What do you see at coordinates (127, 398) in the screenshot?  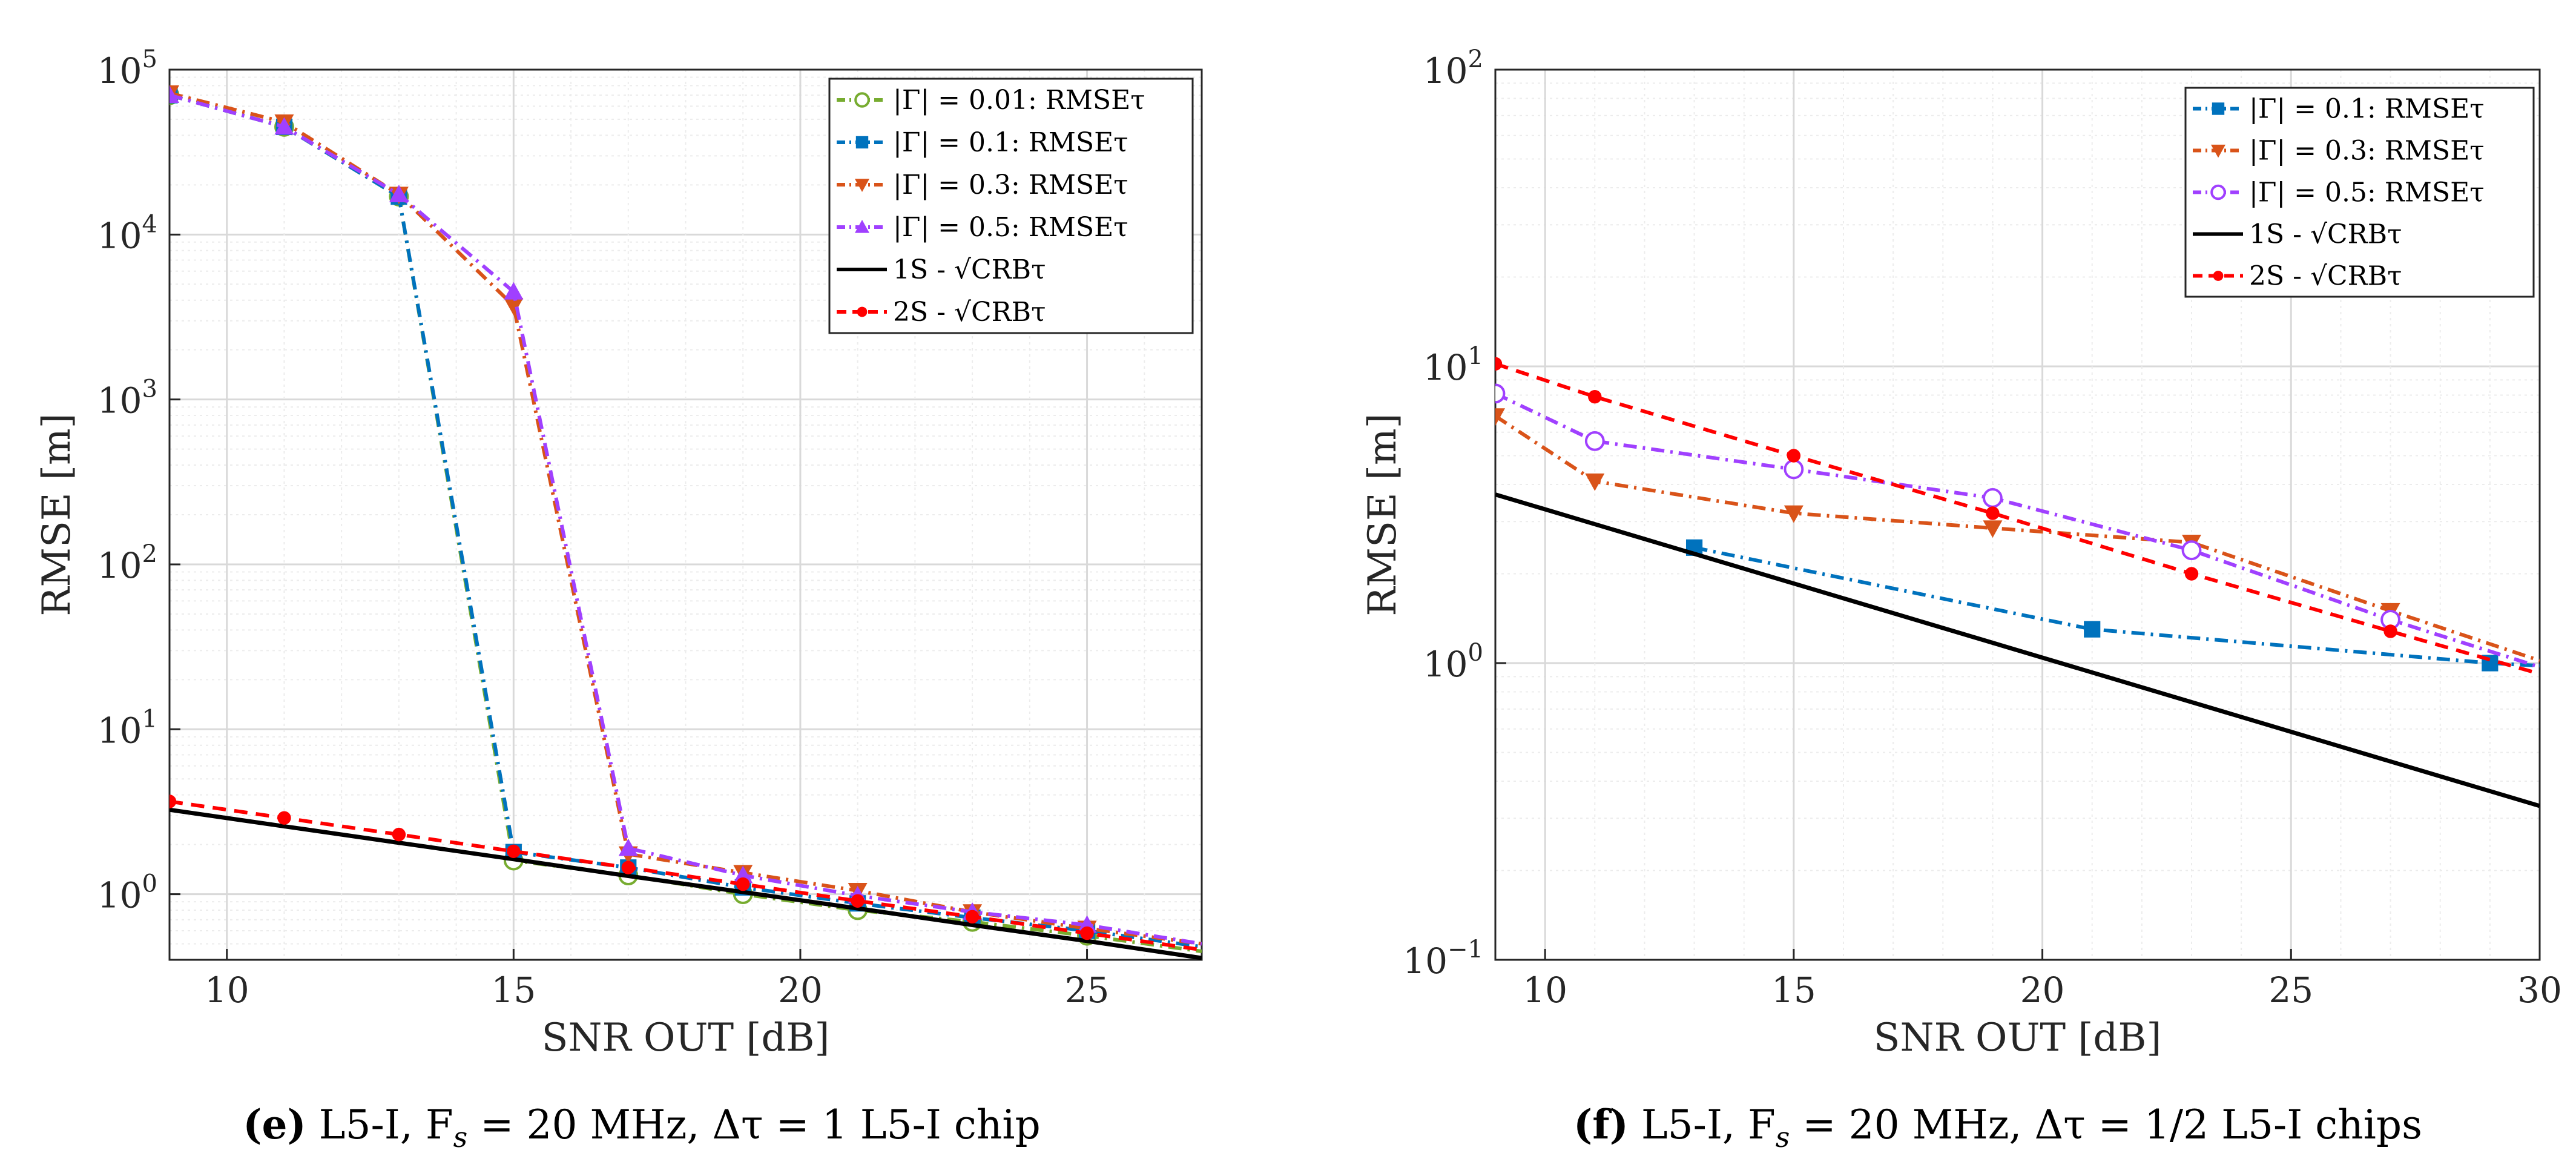 I see `y-tick-label: 10³` at bounding box center [127, 398].